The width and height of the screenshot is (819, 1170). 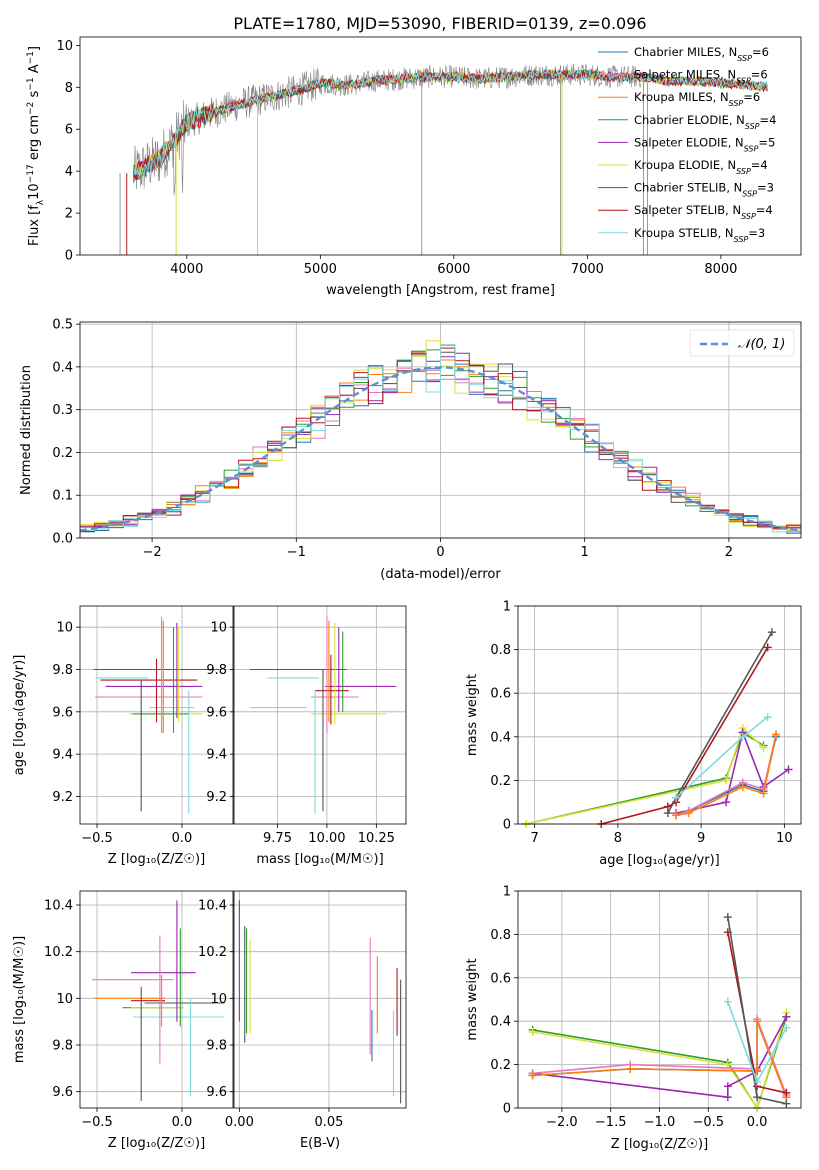 What do you see at coordinates (704, 144) in the screenshot?
I see `legend-label: Salpeter ELODIE, NSSP=5` at bounding box center [704, 144].